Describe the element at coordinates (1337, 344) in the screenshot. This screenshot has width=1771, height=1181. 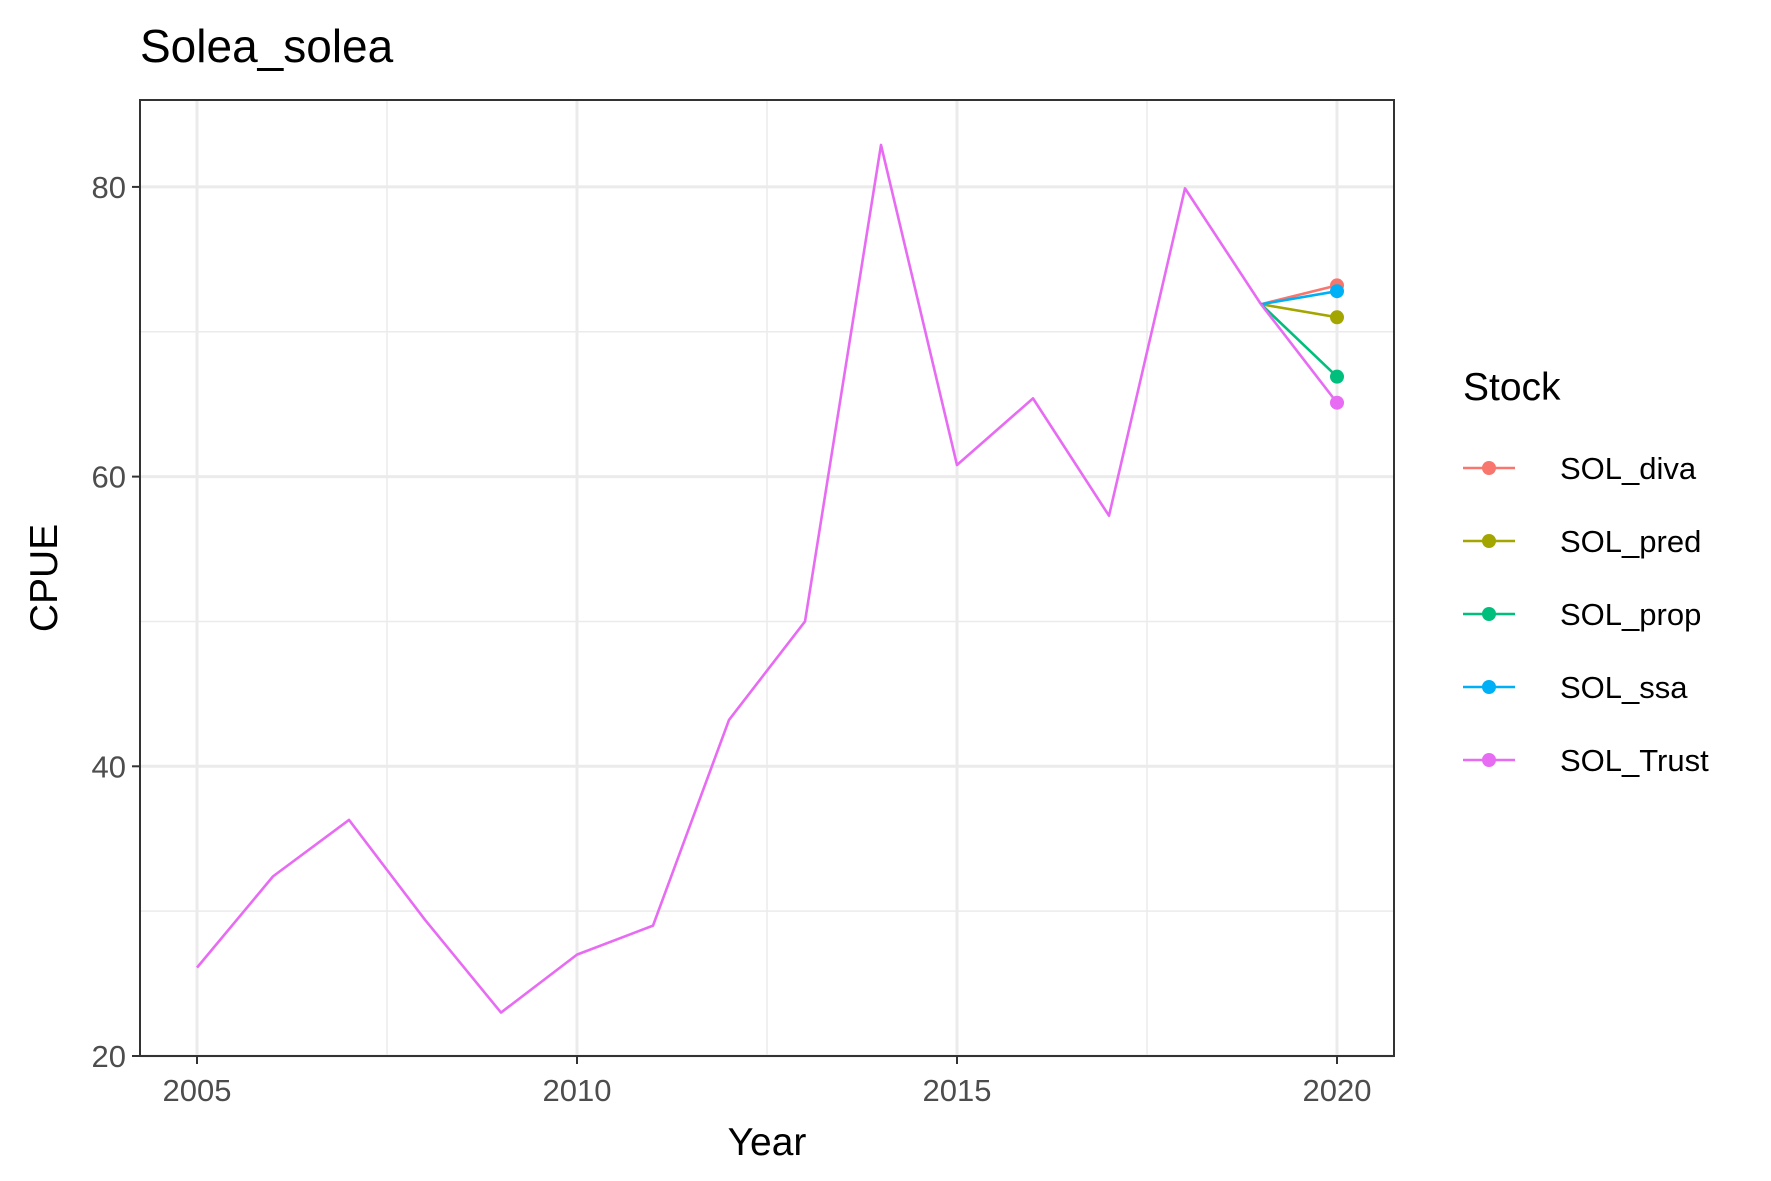
I see `series-points` at that location.